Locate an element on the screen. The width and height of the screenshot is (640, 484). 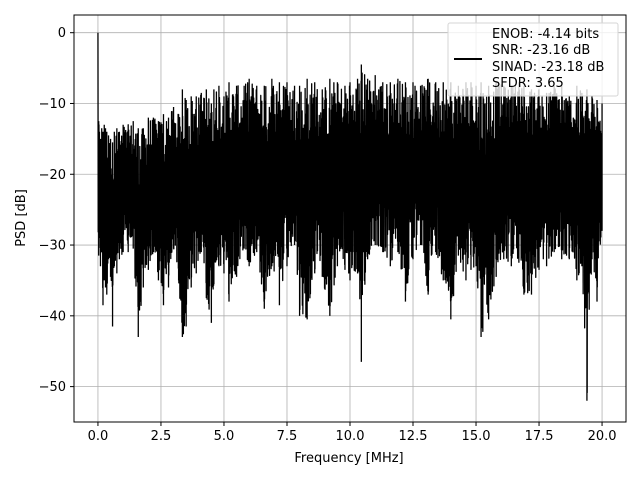
x-tick-label: 7.5 is located at coordinates (287, 436).